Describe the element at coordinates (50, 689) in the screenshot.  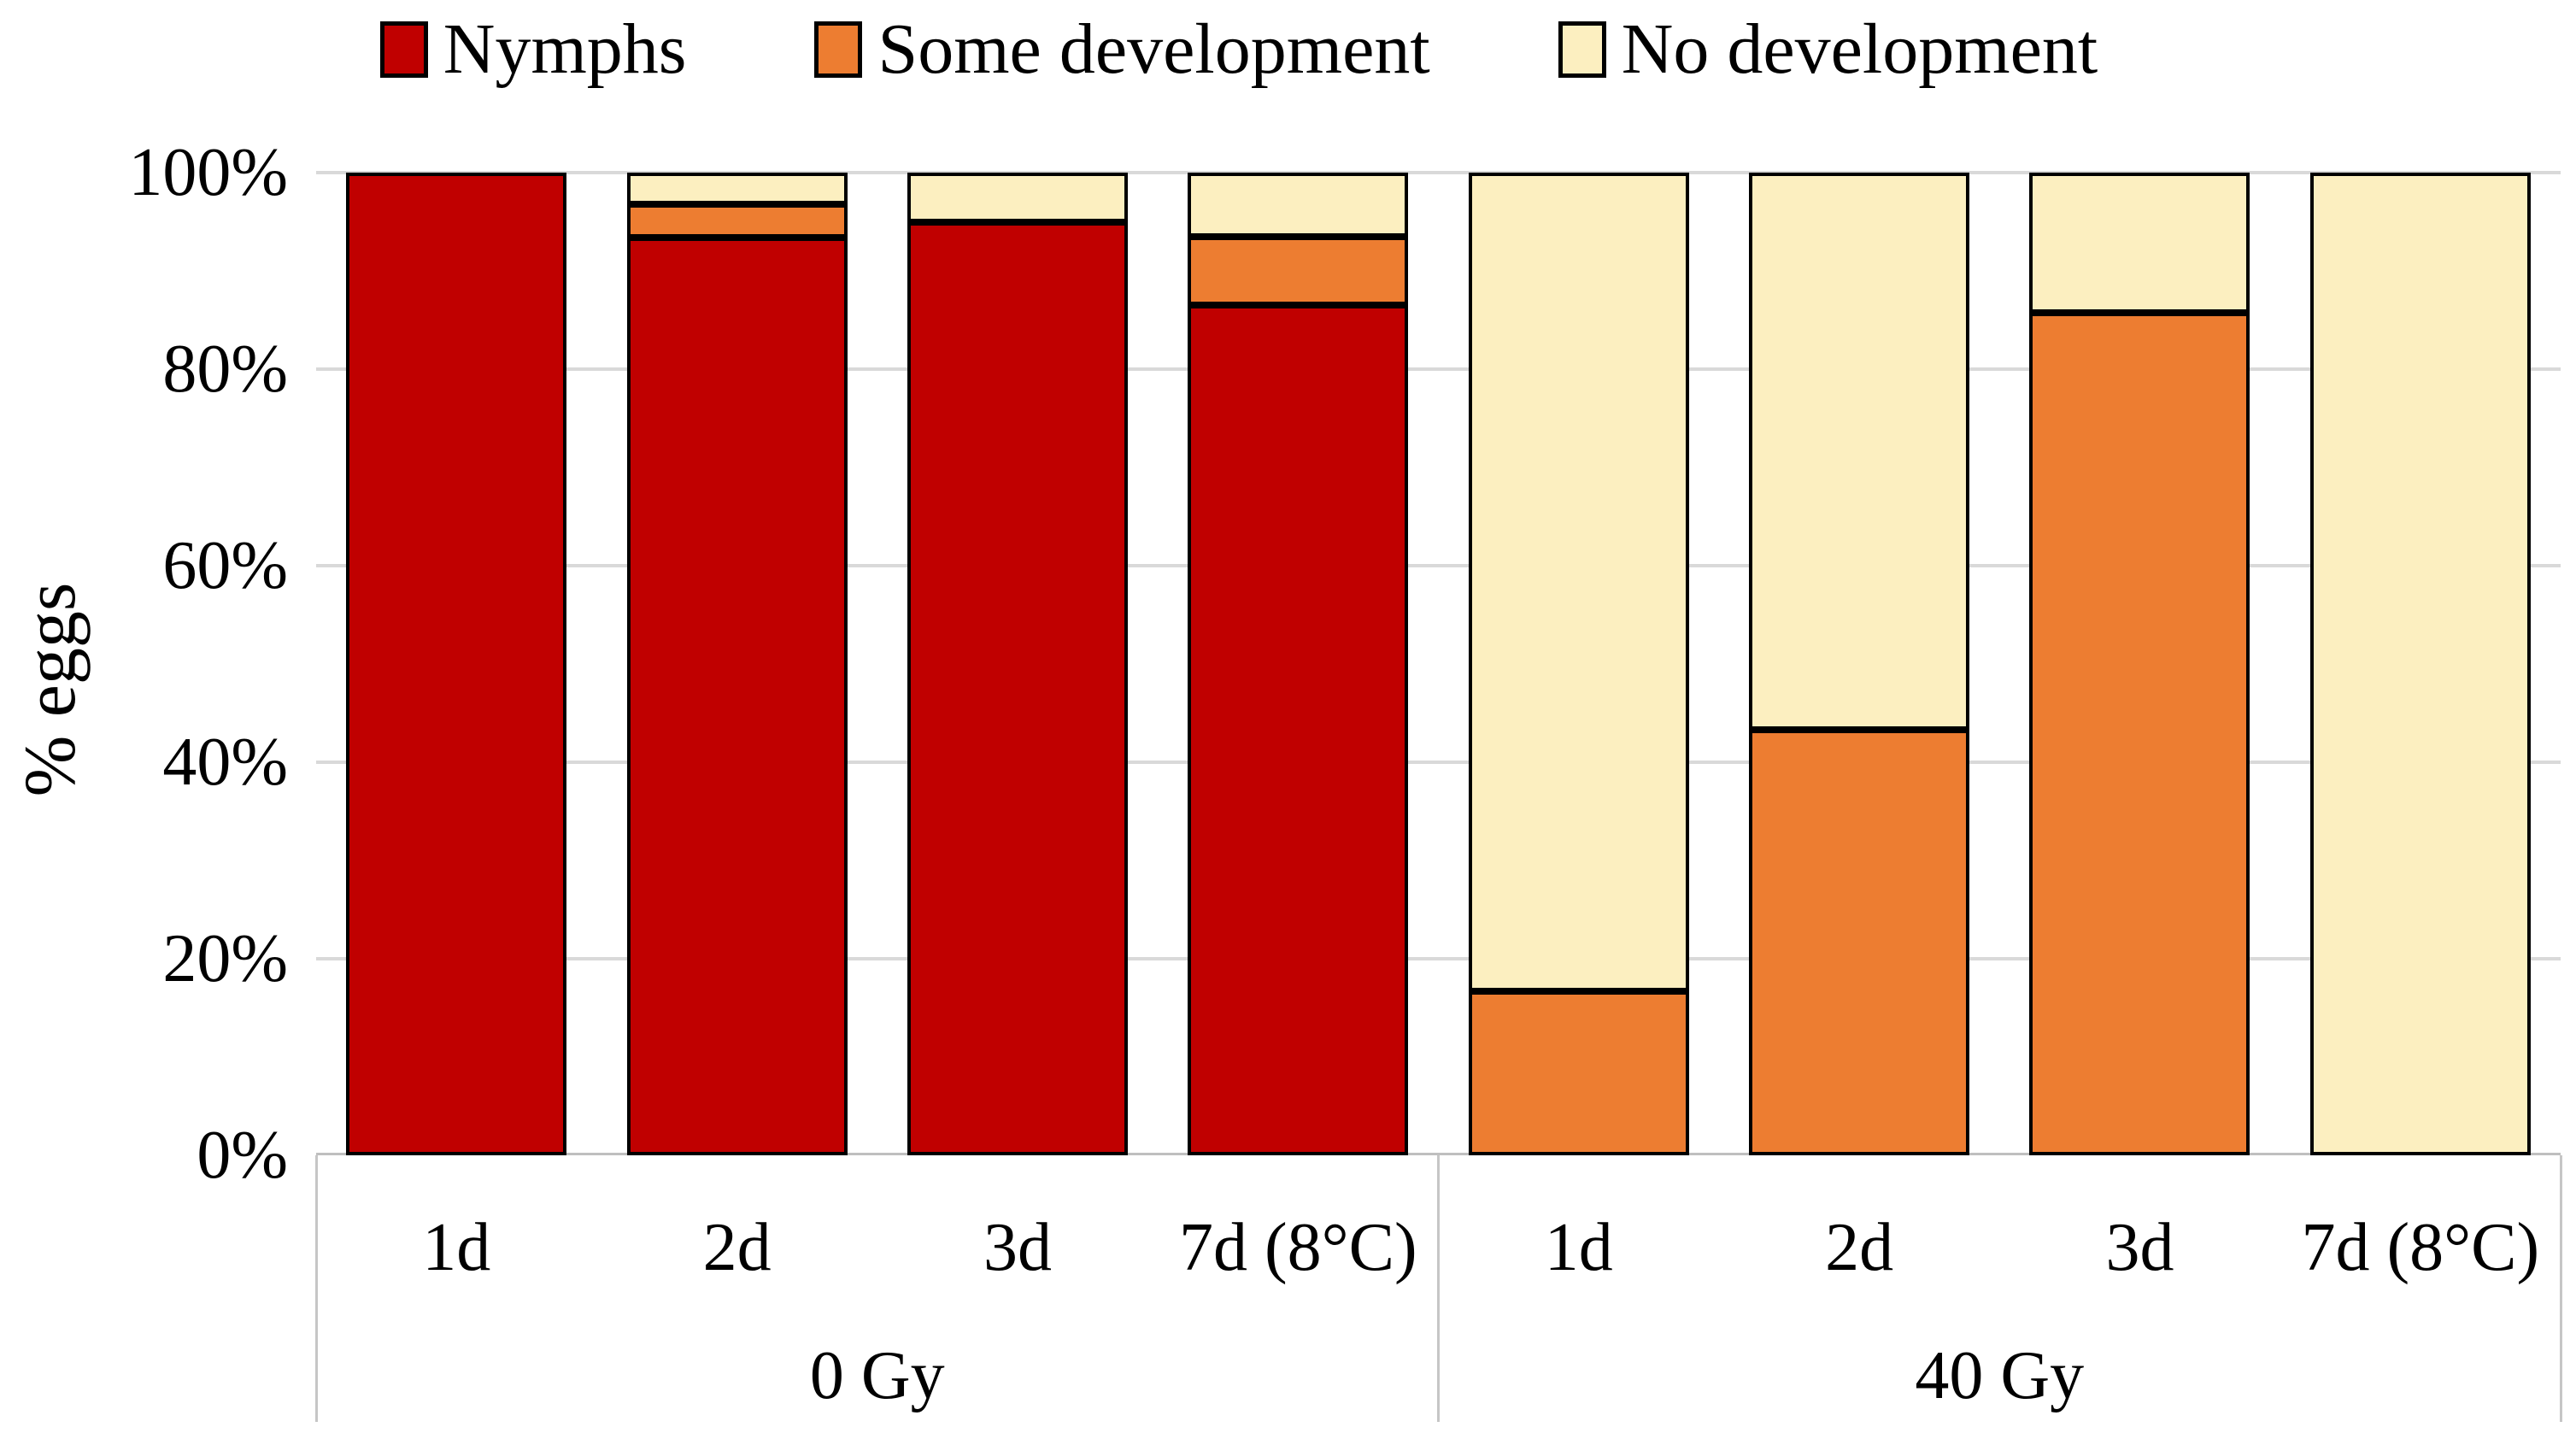
I see `y-axis-title: % eggs` at that location.